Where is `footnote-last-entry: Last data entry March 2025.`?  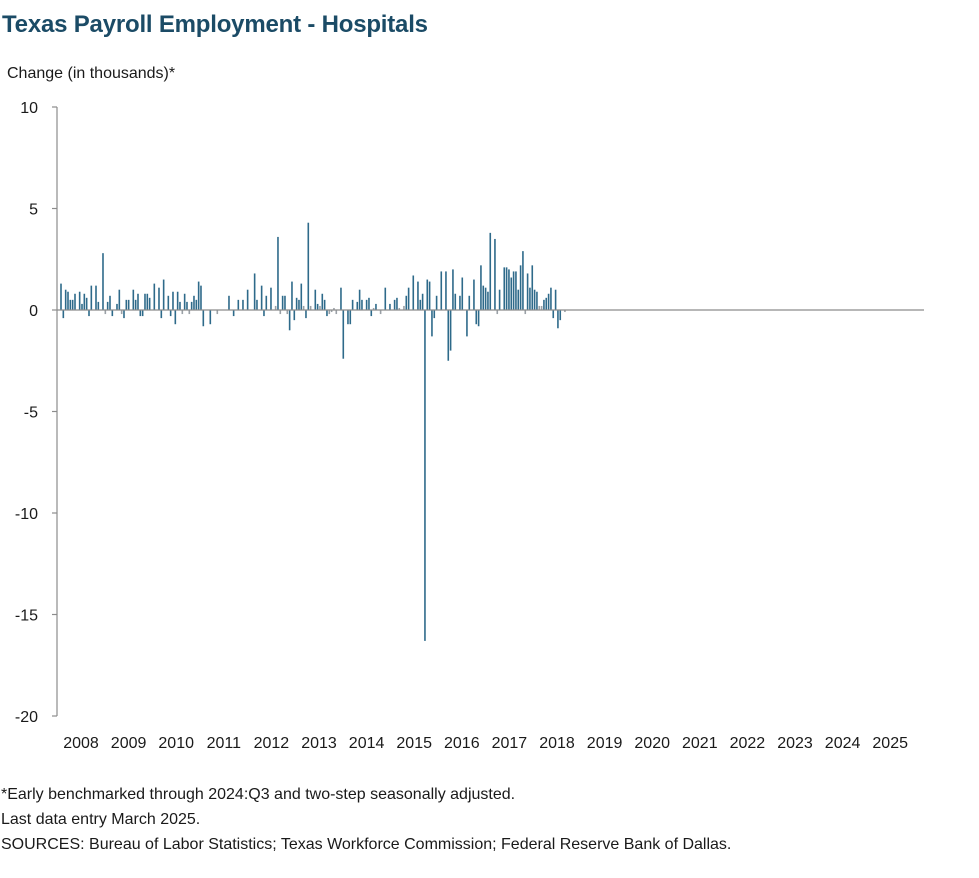
footnote-last-entry: Last data entry March 2025. is located at coordinates (101, 819).